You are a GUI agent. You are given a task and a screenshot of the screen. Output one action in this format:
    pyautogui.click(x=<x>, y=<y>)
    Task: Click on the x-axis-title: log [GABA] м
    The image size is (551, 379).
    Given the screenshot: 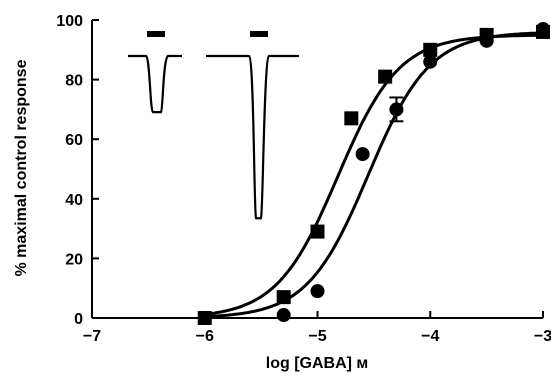 What is the action you would take?
    pyautogui.click(x=317, y=363)
    